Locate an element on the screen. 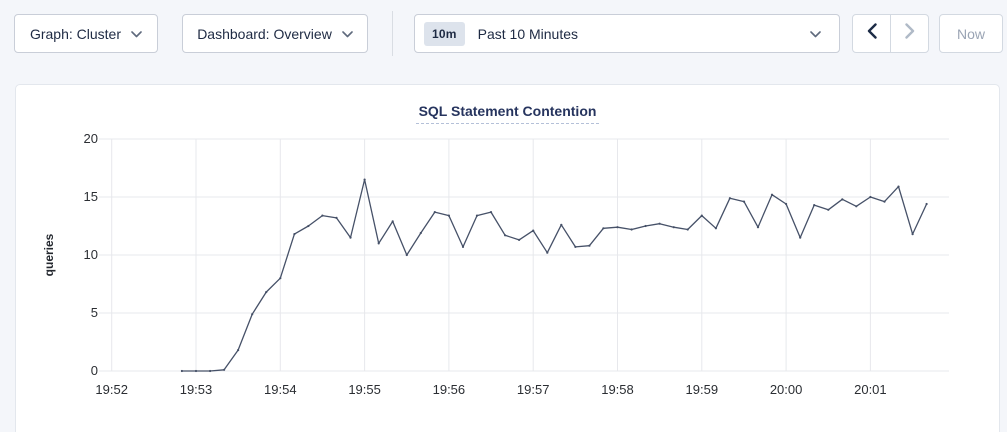  dashboard-dropdown: Dashboard: Overview is located at coordinates (275, 33).